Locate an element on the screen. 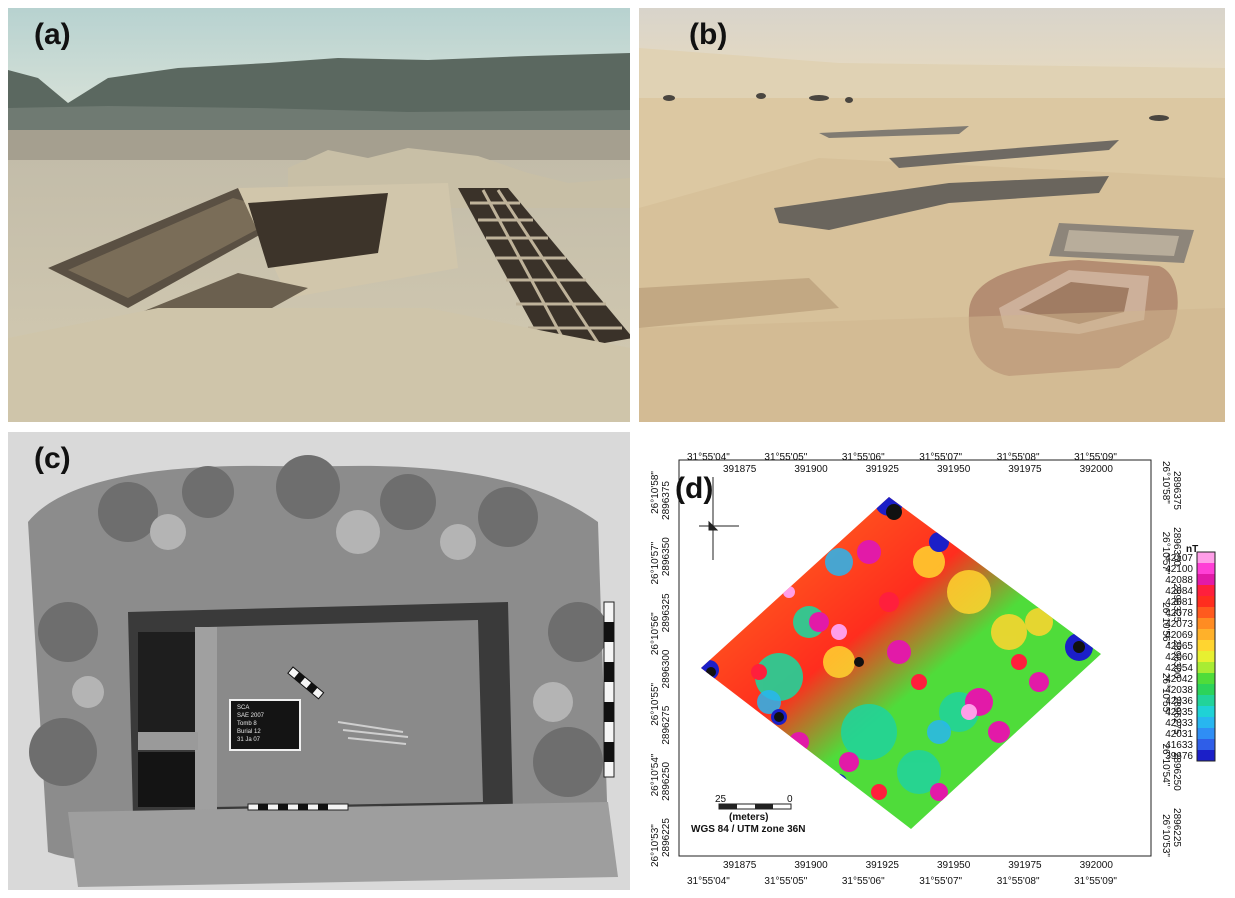 Image resolution: width=1235 pixels, height=898 pixels. scale-bar is located at coordinates (755, 806).